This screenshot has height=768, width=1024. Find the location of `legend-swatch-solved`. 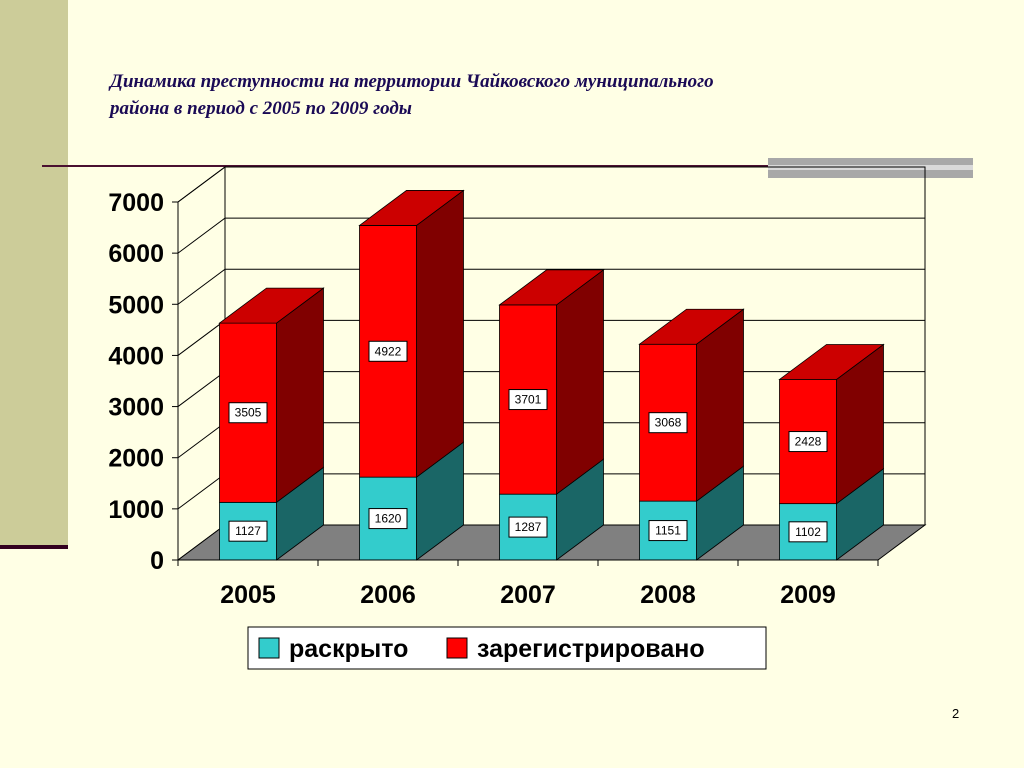

legend-swatch-solved is located at coordinates (269, 648).